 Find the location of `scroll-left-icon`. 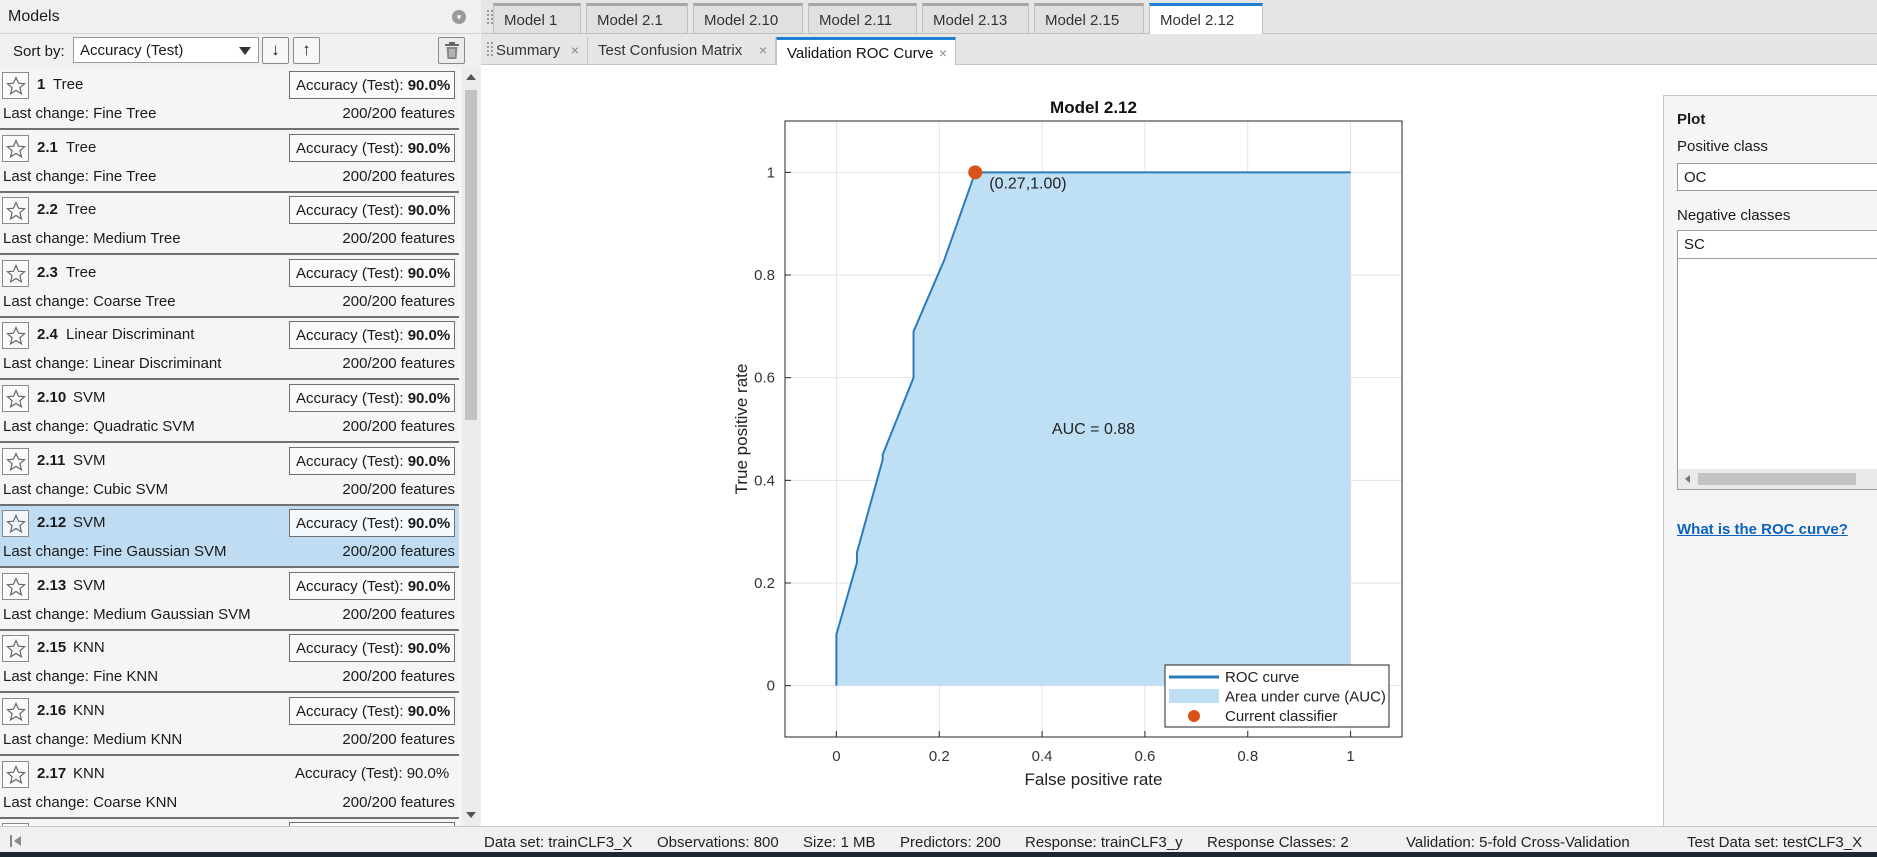

scroll-left-icon is located at coordinates (1687, 479).